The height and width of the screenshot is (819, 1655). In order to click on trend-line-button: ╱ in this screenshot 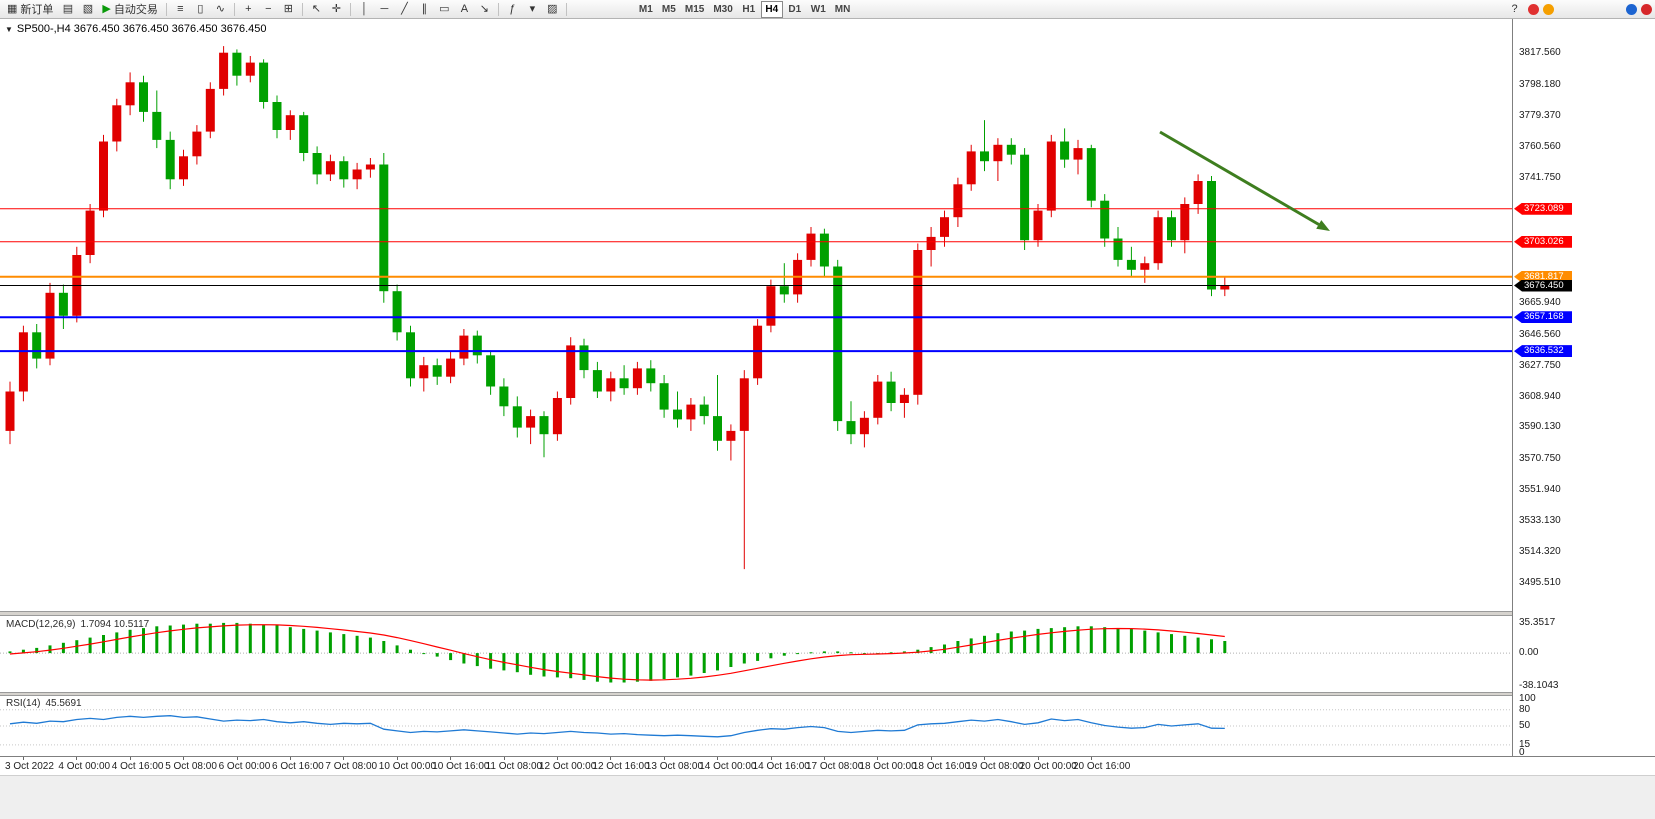, I will do `click(404, 9)`.